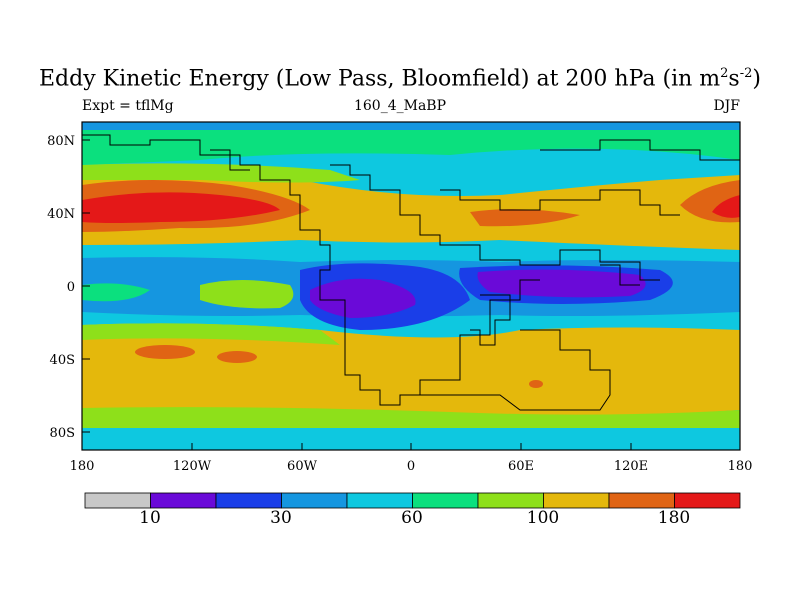 The image size is (800, 600). What do you see at coordinates (302, 466) in the screenshot?
I see `lon-tick-label: 60W` at bounding box center [302, 466].